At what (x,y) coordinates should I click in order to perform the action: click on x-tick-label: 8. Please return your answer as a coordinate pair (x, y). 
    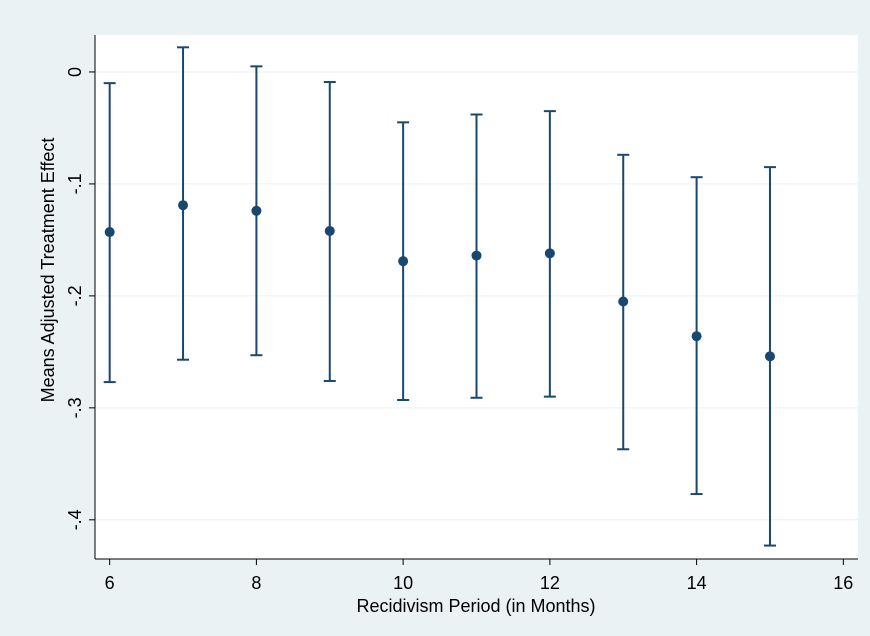
    Looking at the image, I should click on (256, 583).